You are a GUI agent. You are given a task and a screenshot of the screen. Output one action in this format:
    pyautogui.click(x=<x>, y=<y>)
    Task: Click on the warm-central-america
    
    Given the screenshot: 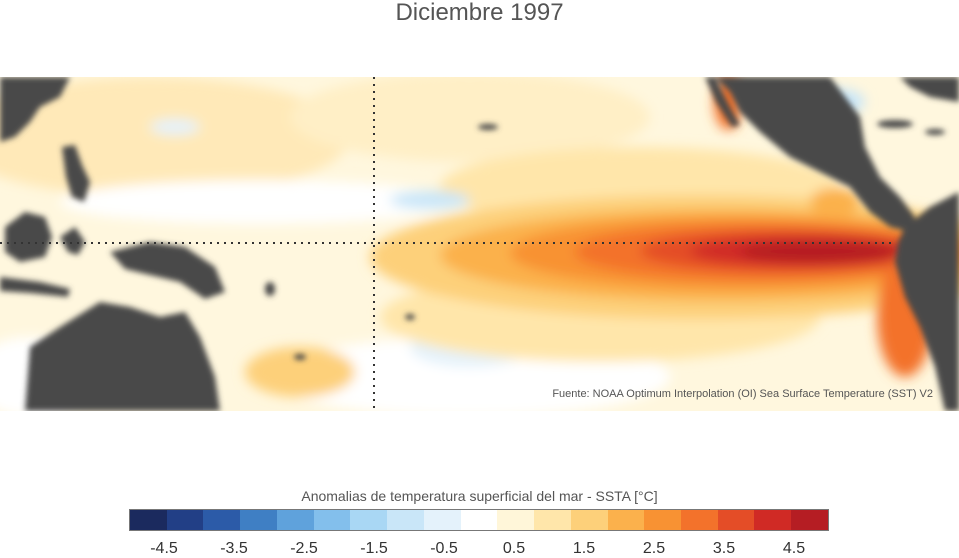 What is the action you would take?
    pyautogui.click(x=835, y=202)
    